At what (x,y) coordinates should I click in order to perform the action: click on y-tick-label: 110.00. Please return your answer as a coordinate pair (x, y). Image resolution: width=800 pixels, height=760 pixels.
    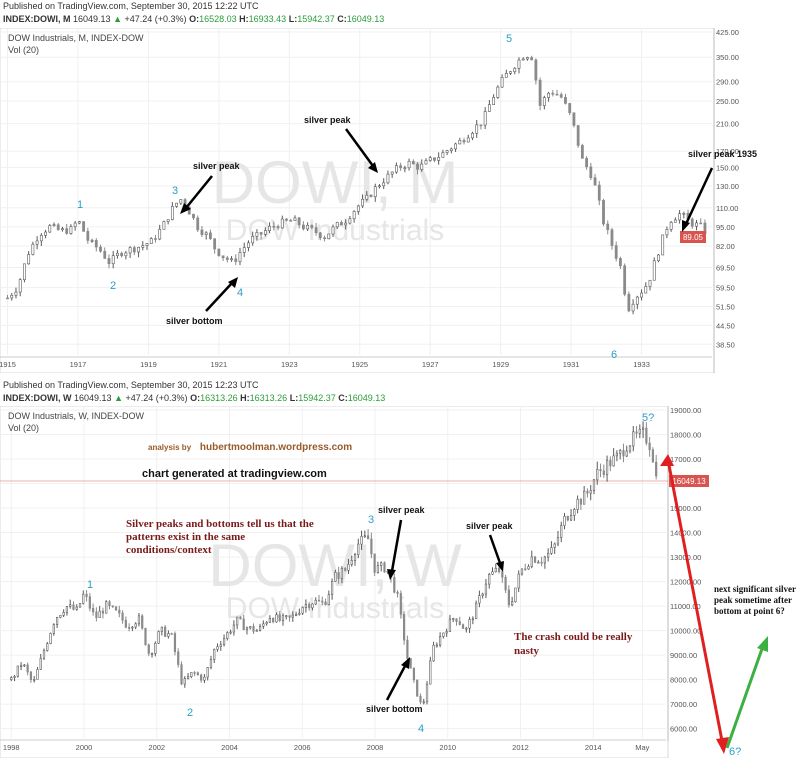
    Looking at the image, I should click on (727, 208).